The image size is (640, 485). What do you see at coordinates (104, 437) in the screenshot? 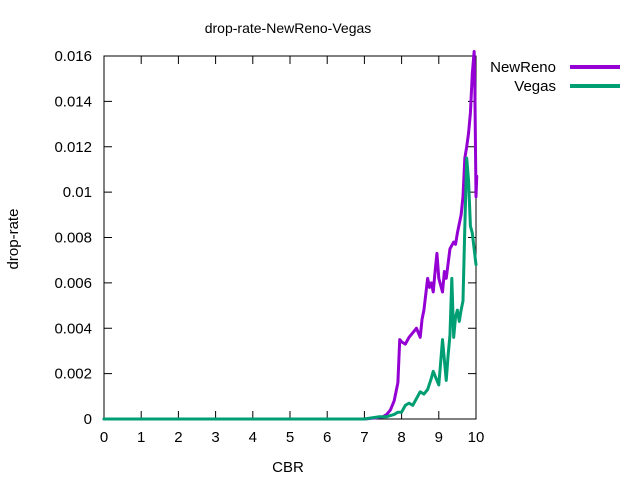
I see `x-tick-label: 0` at bounding box center [104, 437].